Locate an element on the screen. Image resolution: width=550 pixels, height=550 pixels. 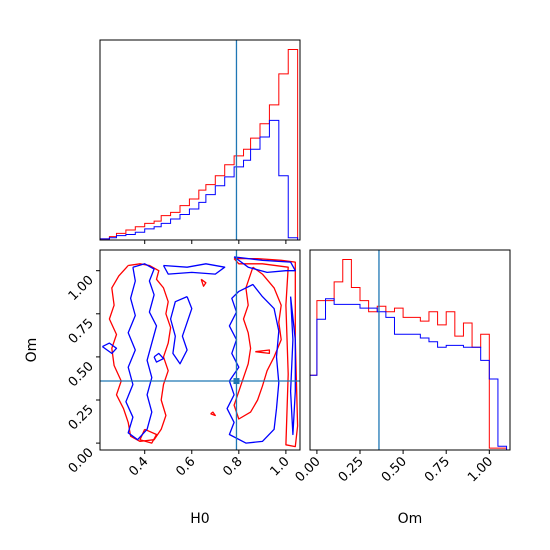
h0-axis-label: H0 is located at coordinates (199, 519).